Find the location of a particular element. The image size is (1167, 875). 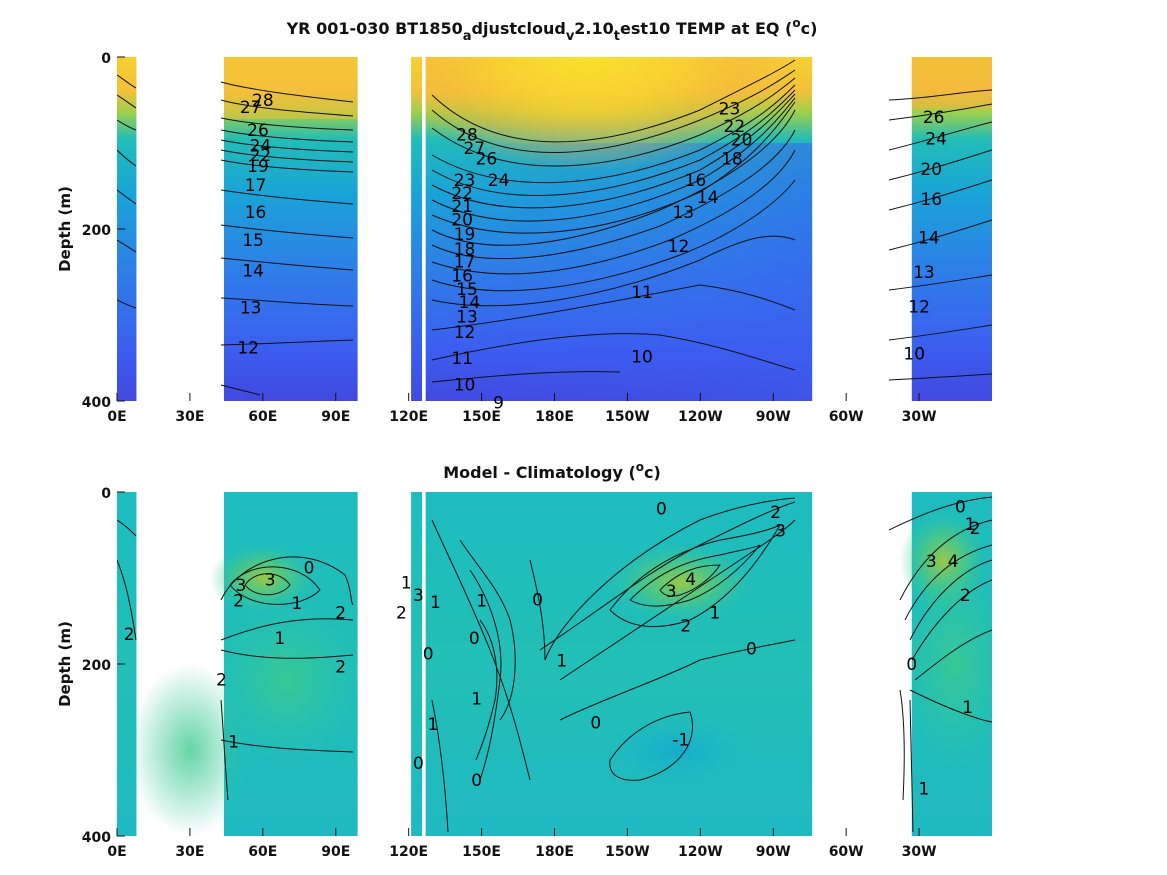

contour-label: 27 is located at coordinates (474, 149).